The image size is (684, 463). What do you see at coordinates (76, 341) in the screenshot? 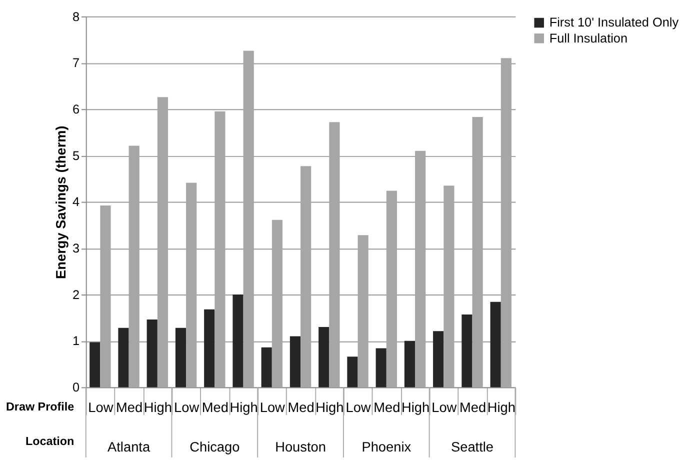
I see `y-tick-label: 1` at bounding box center [76, 341].